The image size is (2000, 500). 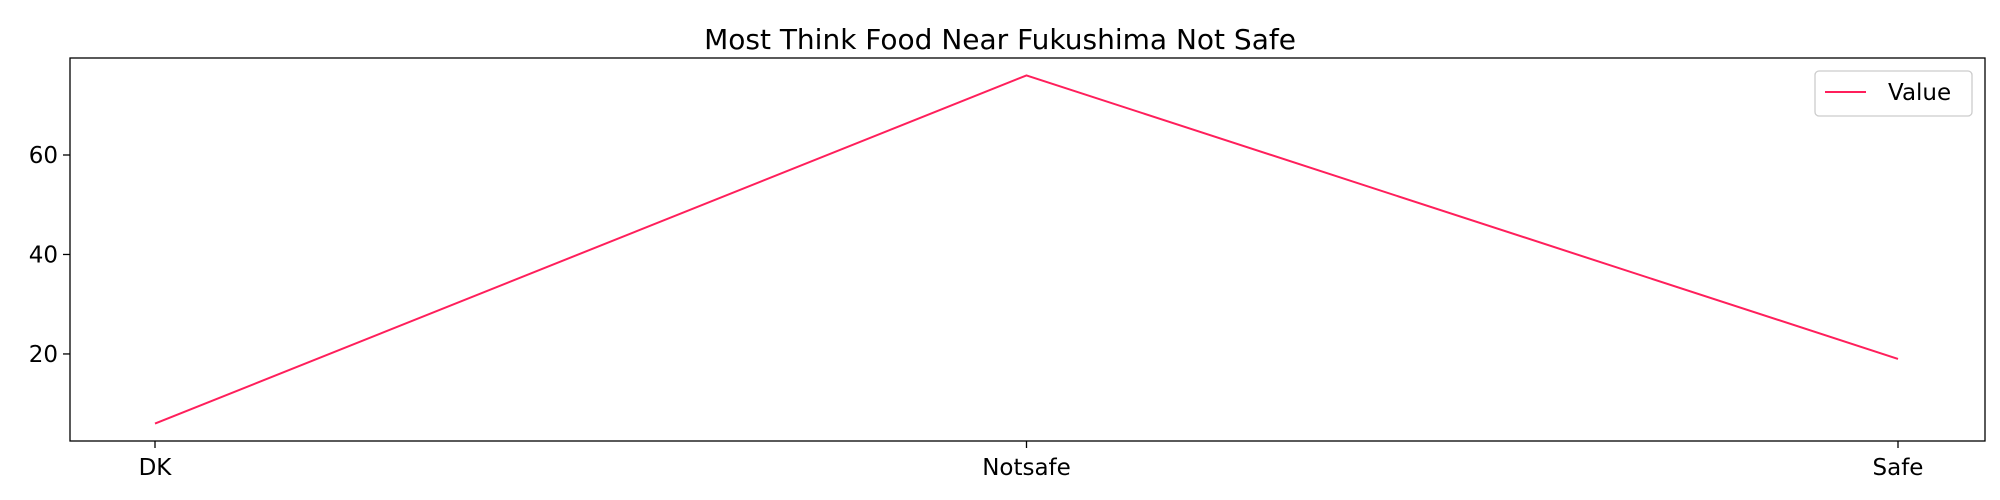 I want to click on x-axis: DK Notsafe Safe, so click(x=1031, y=461).